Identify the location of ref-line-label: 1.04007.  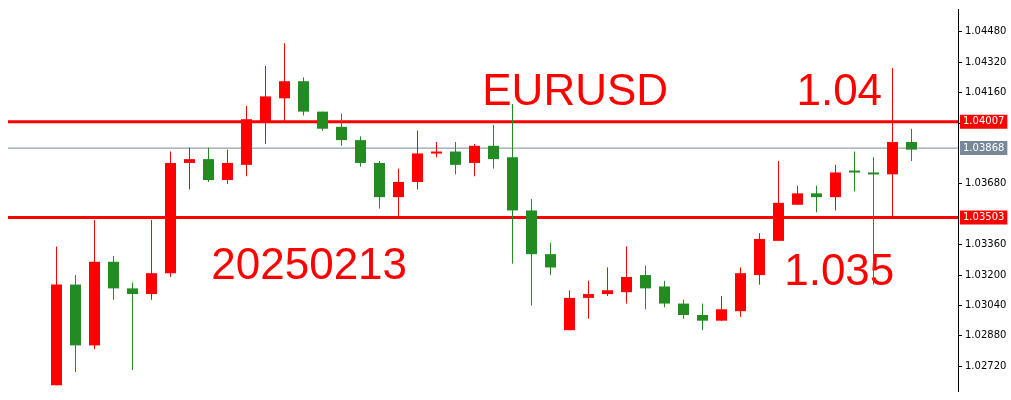
(984, 121).